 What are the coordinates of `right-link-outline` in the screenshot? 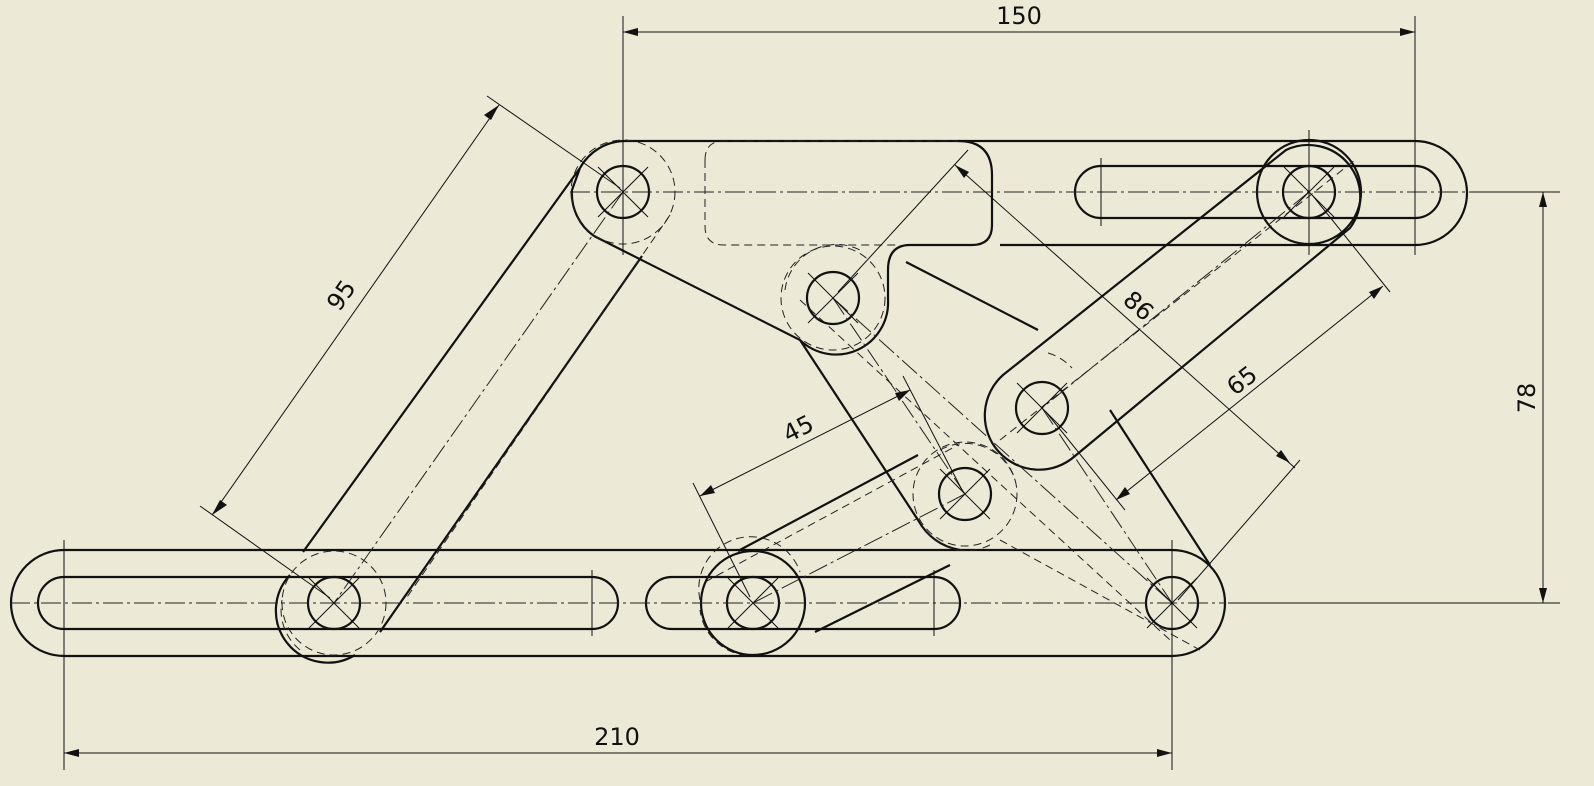 It's located at (1172, 307).